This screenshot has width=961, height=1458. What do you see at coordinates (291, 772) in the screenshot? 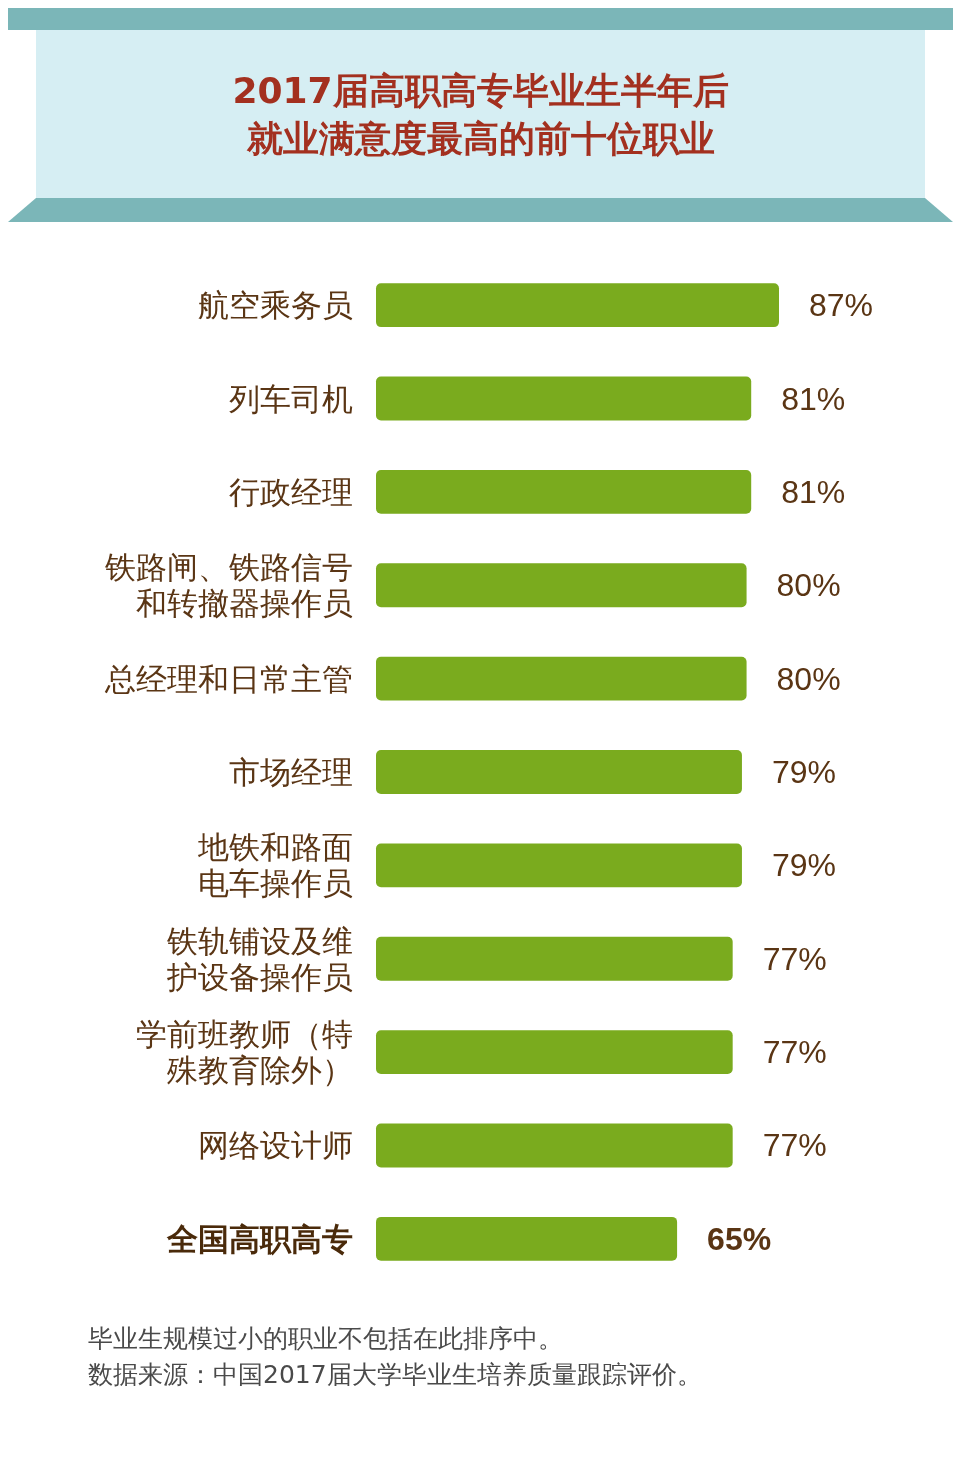
I see `y-tick-label: 市场经理` at bounding box center [291, 772].